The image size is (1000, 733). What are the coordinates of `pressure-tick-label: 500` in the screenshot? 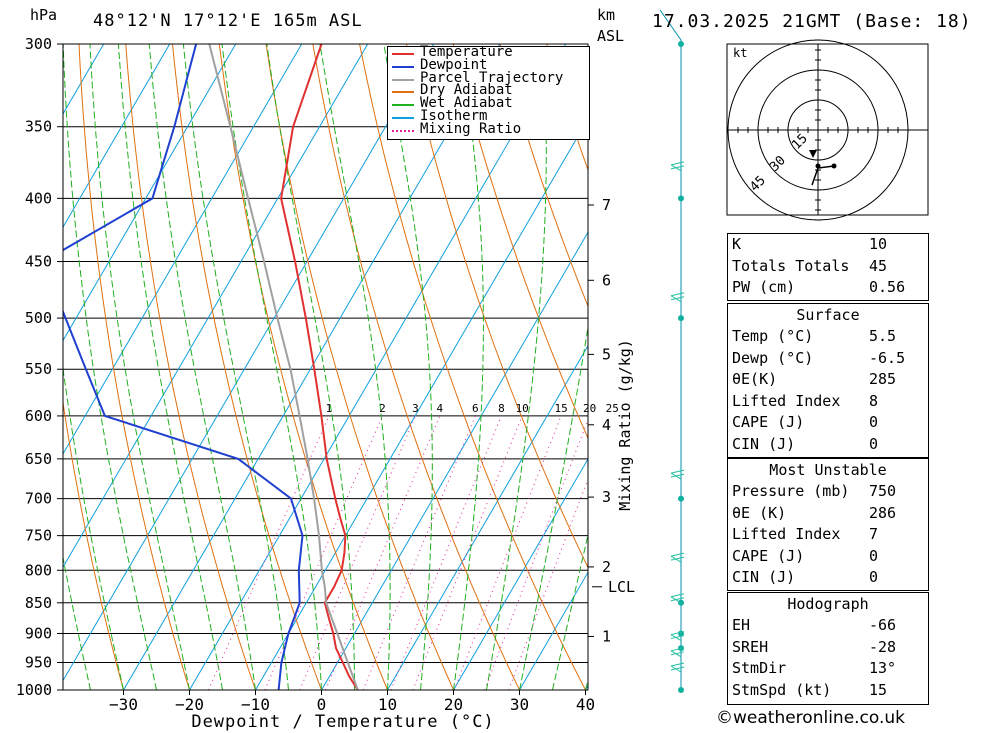 It's located at (38, 318).